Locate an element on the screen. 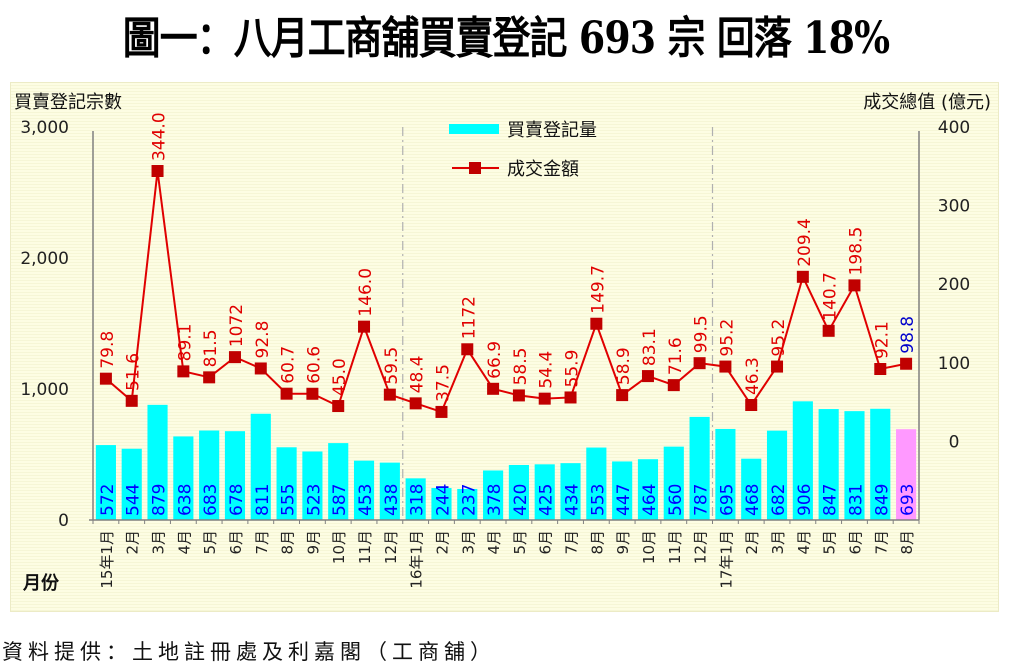 Image resolution: width=1012 pixels, height=671 pixels. left-tick-label: 2,000 is located at coordinates (44, 259).